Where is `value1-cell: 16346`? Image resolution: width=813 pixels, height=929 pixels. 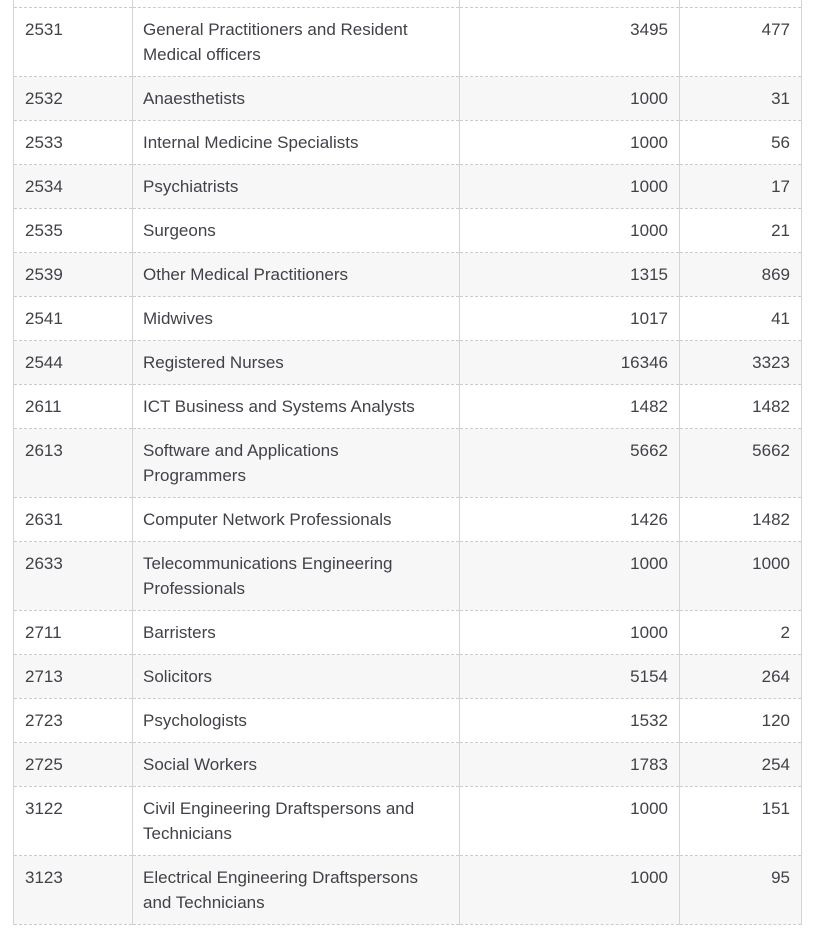
value1-cell: 16346 is located at coordinates (569, 362).